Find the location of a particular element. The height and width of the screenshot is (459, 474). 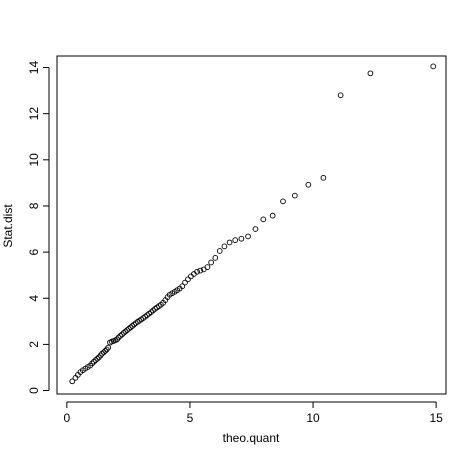

y-tick-label: 12 is located at coordinates (34, 114).